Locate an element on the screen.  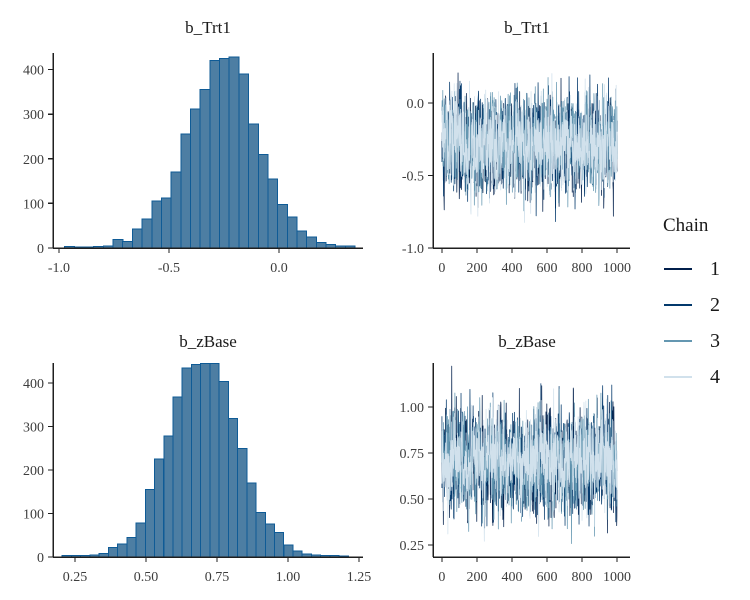
title-hist-b-trt1: b_Trt1 is located at coordinates (208, 27).